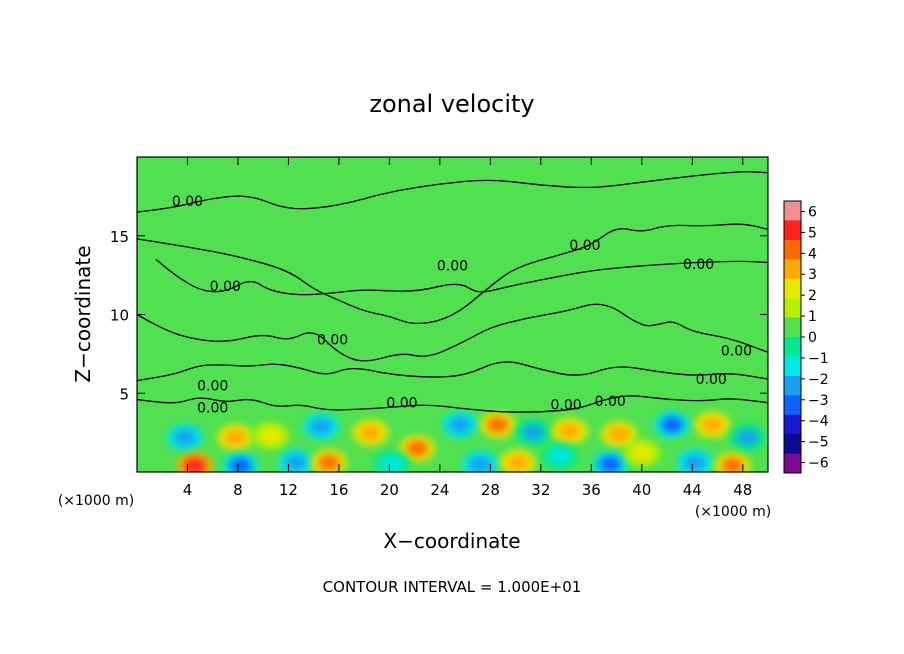 Image resolution: width=904 pixels, height=654 pixels. What do you see at coordinates (452, 587) in the screenshot?
I see `contour-interval-note: CONTOUR INTERVAL = 1.000E+01` at bounding box center [452, 587].